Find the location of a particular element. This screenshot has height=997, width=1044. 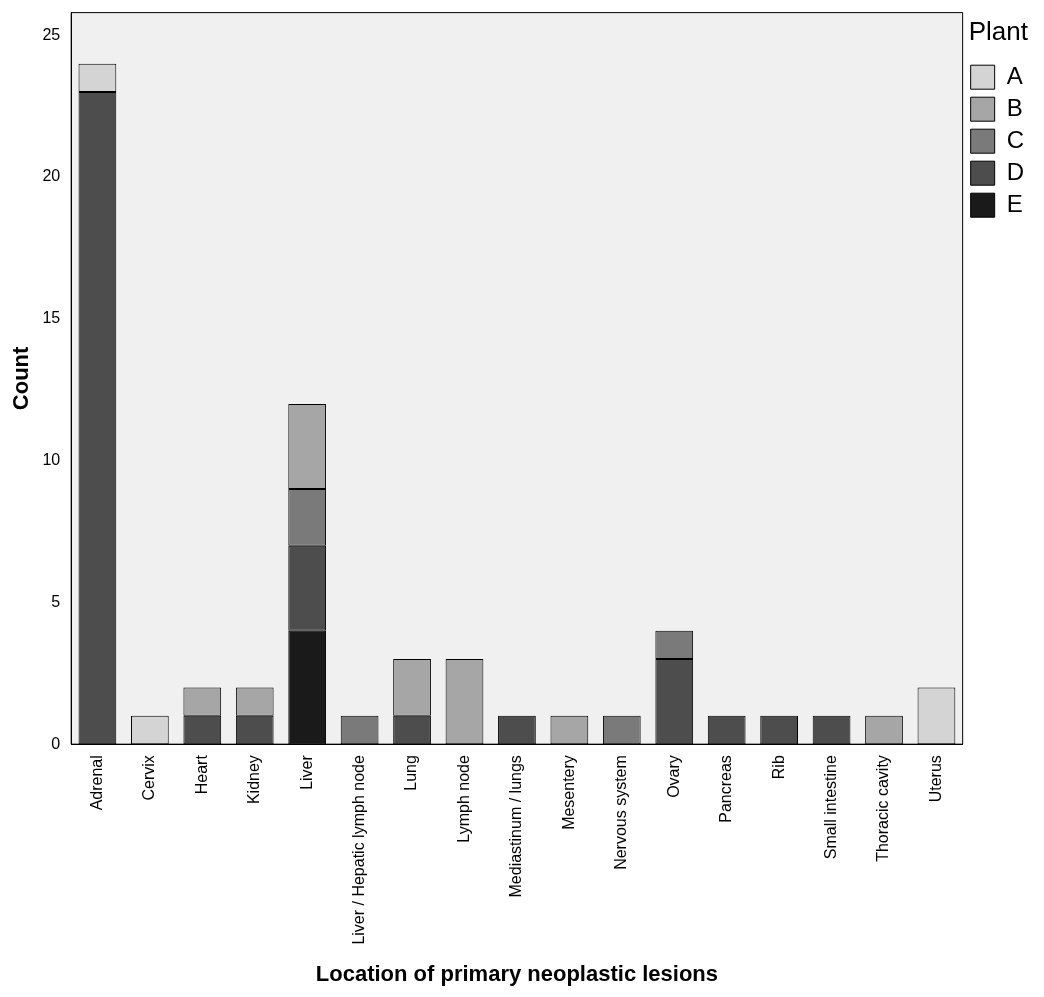

x-tick-label: Mesentery is located at coordinates (568, 792).